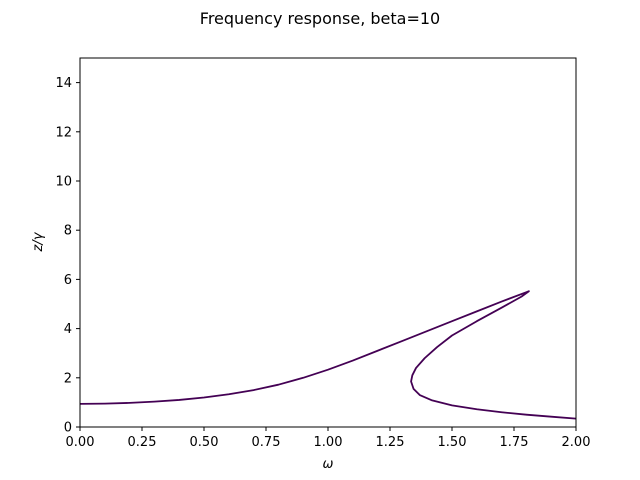 This screenshot has width=640, height=480. What do you see at coordinates (68, 231) in the screenshot?
I see `y-tick-label: 8` at bounding box center [68, 231].